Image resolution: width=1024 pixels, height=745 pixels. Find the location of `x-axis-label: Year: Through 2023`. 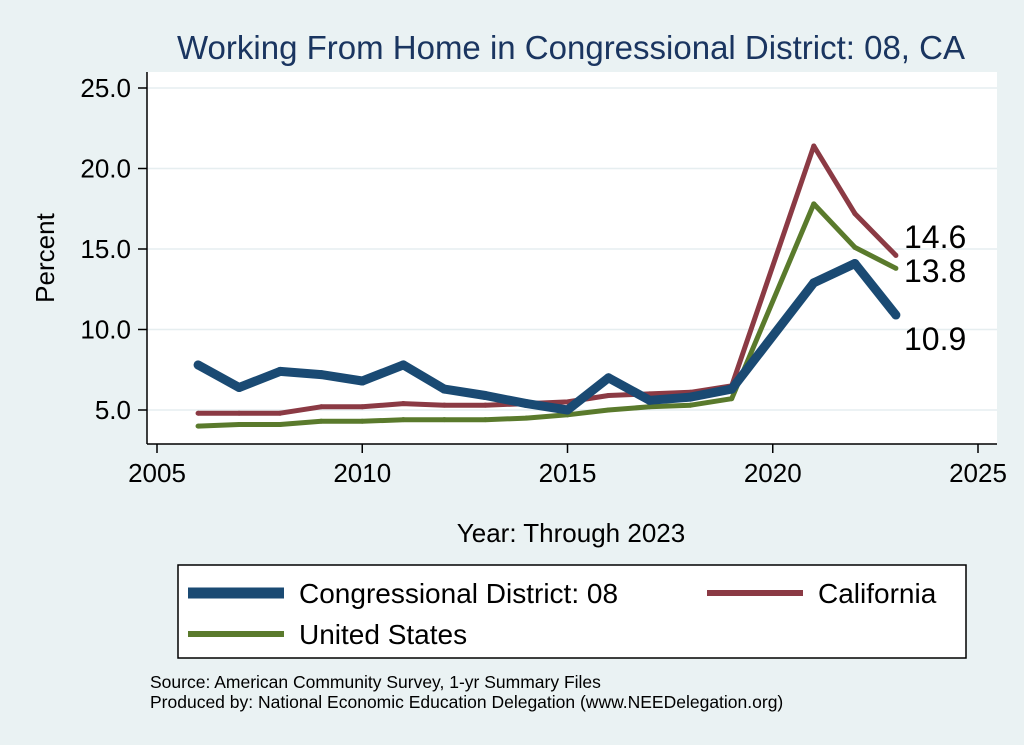

x-axis-label: Year: Through 2023 is located at coordinates (571, 533).